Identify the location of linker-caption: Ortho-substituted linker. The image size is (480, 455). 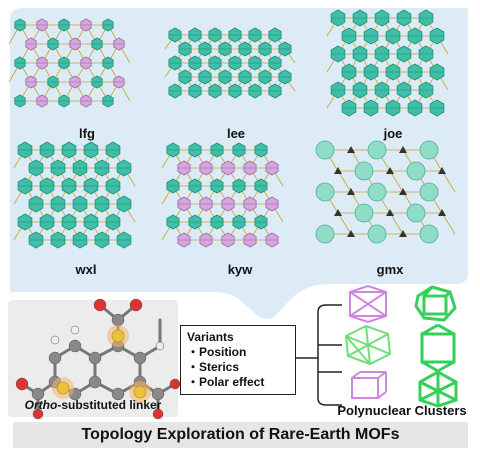
(93, 405).